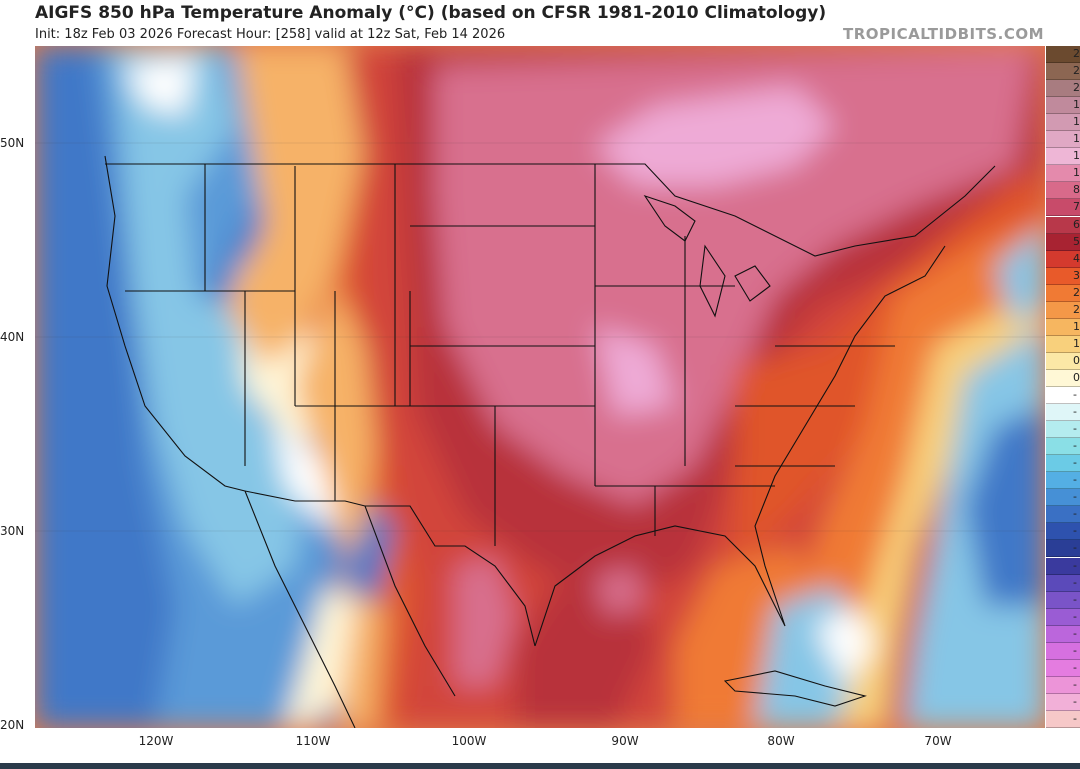 The width and height of the screenshot is (1080, 769). What do you see at coordinates (943, 34) in the screenshot?
I see `site-brand: TROPICALTIDBITS.COM` at bounding box center [943, 34].